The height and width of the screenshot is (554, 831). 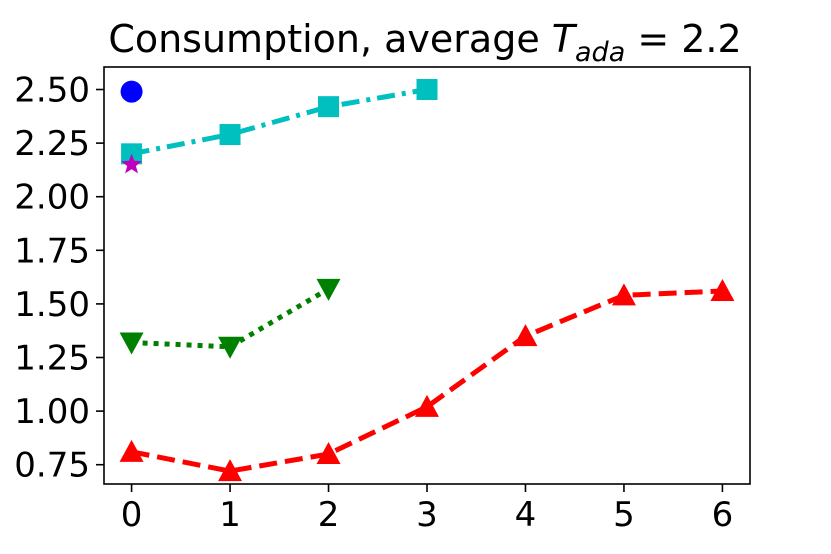 What do you see at coordinates (230, 318) in the screenshot?
I see `series-green-triangle-down` at bounding box center [230, 318].